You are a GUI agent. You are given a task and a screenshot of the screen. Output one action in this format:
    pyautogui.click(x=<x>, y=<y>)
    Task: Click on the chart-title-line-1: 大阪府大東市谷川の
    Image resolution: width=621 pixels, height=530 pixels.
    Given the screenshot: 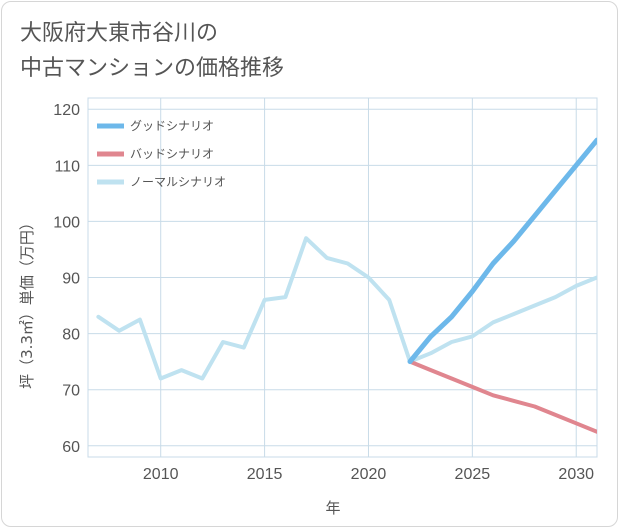 What is the action you would take?
    pyautogui.click(x=119, y=33)
    